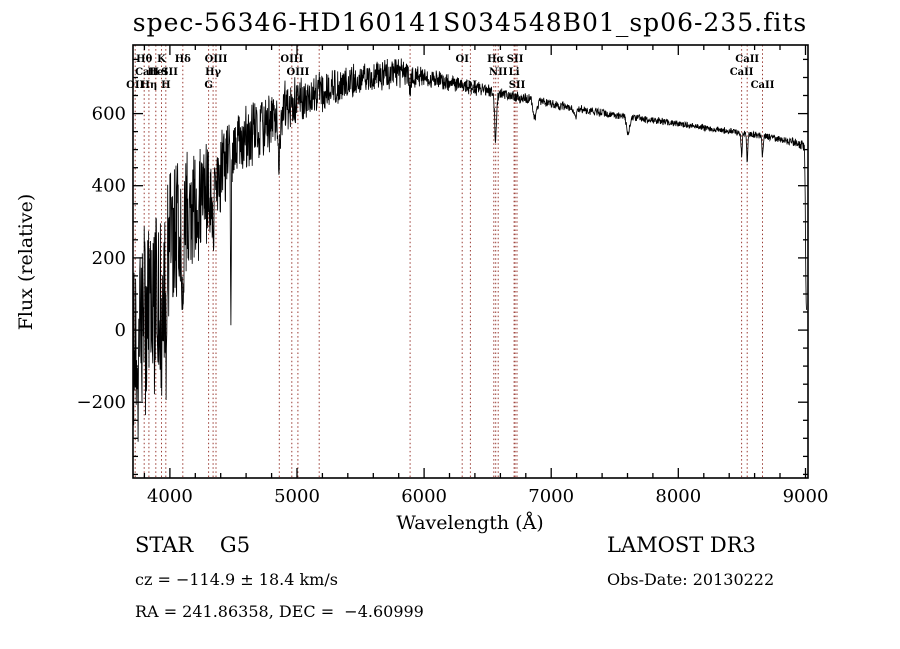 This screenshot has width=900, height=649. Describe the element at coordinates (297, 496) in the screenshot. I see `x-tick-label: 5000` at that location.